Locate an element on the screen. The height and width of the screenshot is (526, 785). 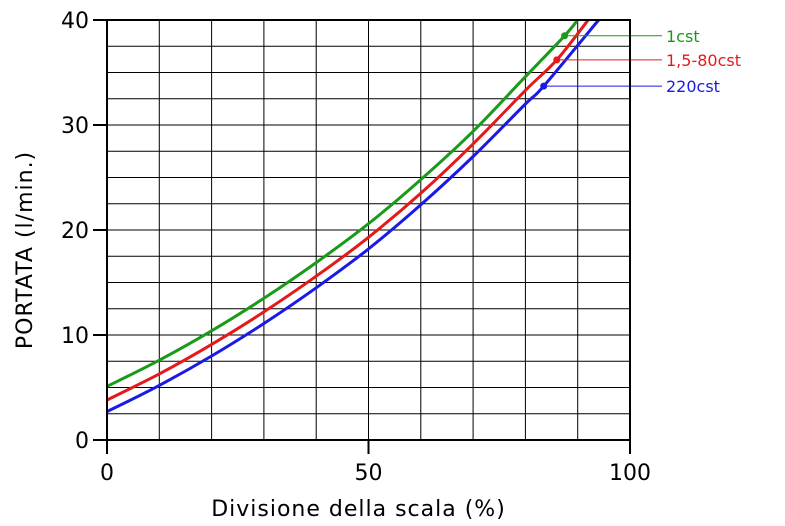
x-tick-label: 50 is located at coordinates (369, 473).